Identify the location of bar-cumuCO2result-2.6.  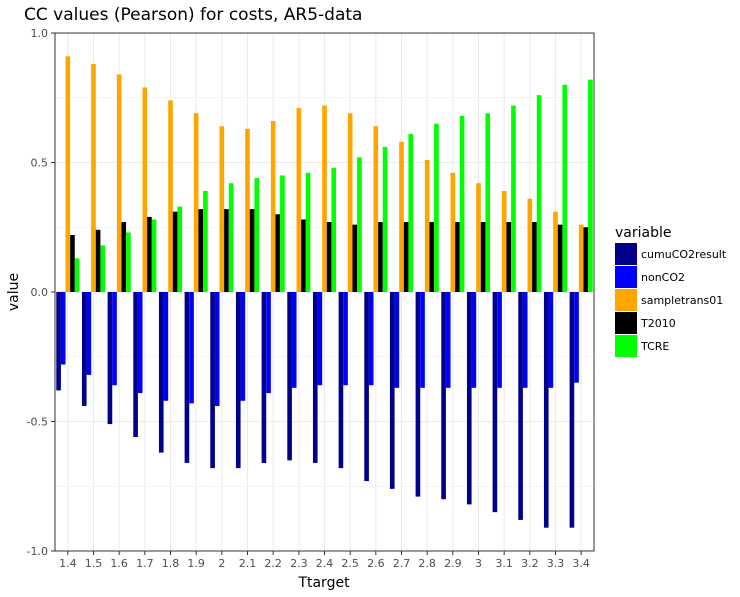
(366, 387).